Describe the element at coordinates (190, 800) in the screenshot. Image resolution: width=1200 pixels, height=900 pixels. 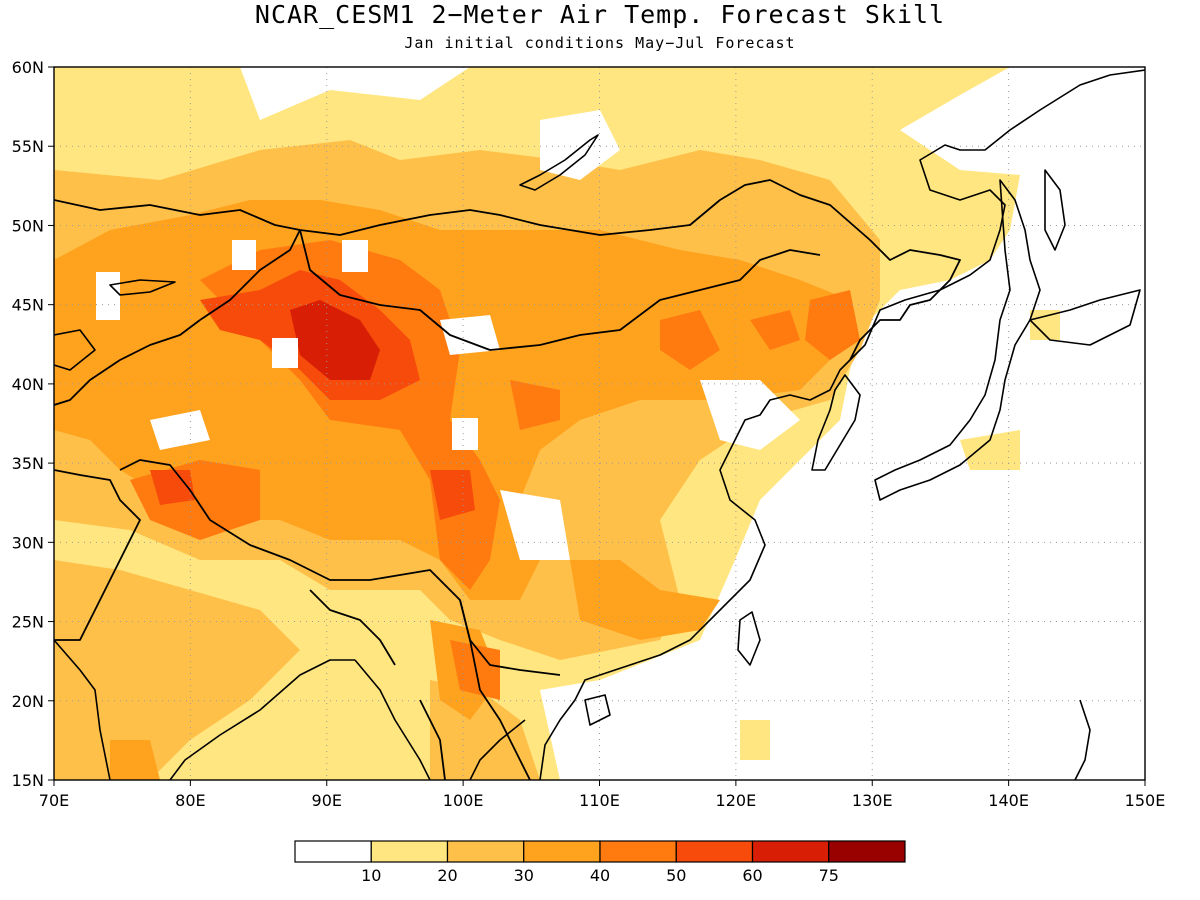
I see `lon-tick-label: 80E` at that location.